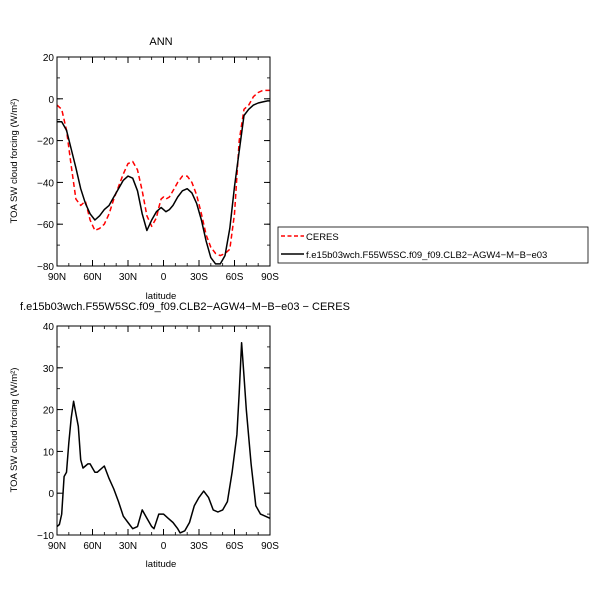  I want to click on top-plot-frame, so click(163, 161).